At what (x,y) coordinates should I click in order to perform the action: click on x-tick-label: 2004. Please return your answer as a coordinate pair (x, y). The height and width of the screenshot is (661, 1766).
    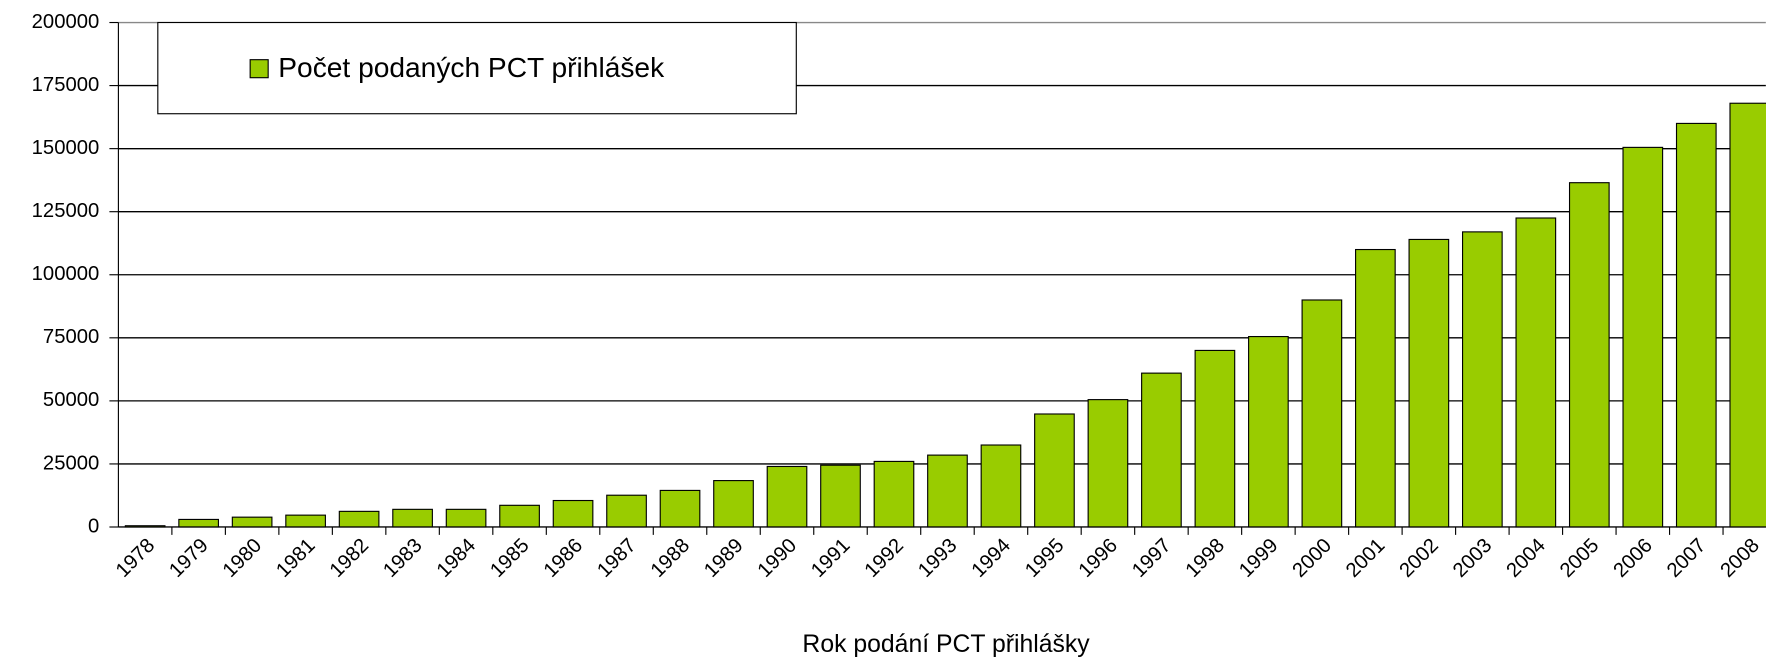
    Looking at the image, I should click on (1525, 558).